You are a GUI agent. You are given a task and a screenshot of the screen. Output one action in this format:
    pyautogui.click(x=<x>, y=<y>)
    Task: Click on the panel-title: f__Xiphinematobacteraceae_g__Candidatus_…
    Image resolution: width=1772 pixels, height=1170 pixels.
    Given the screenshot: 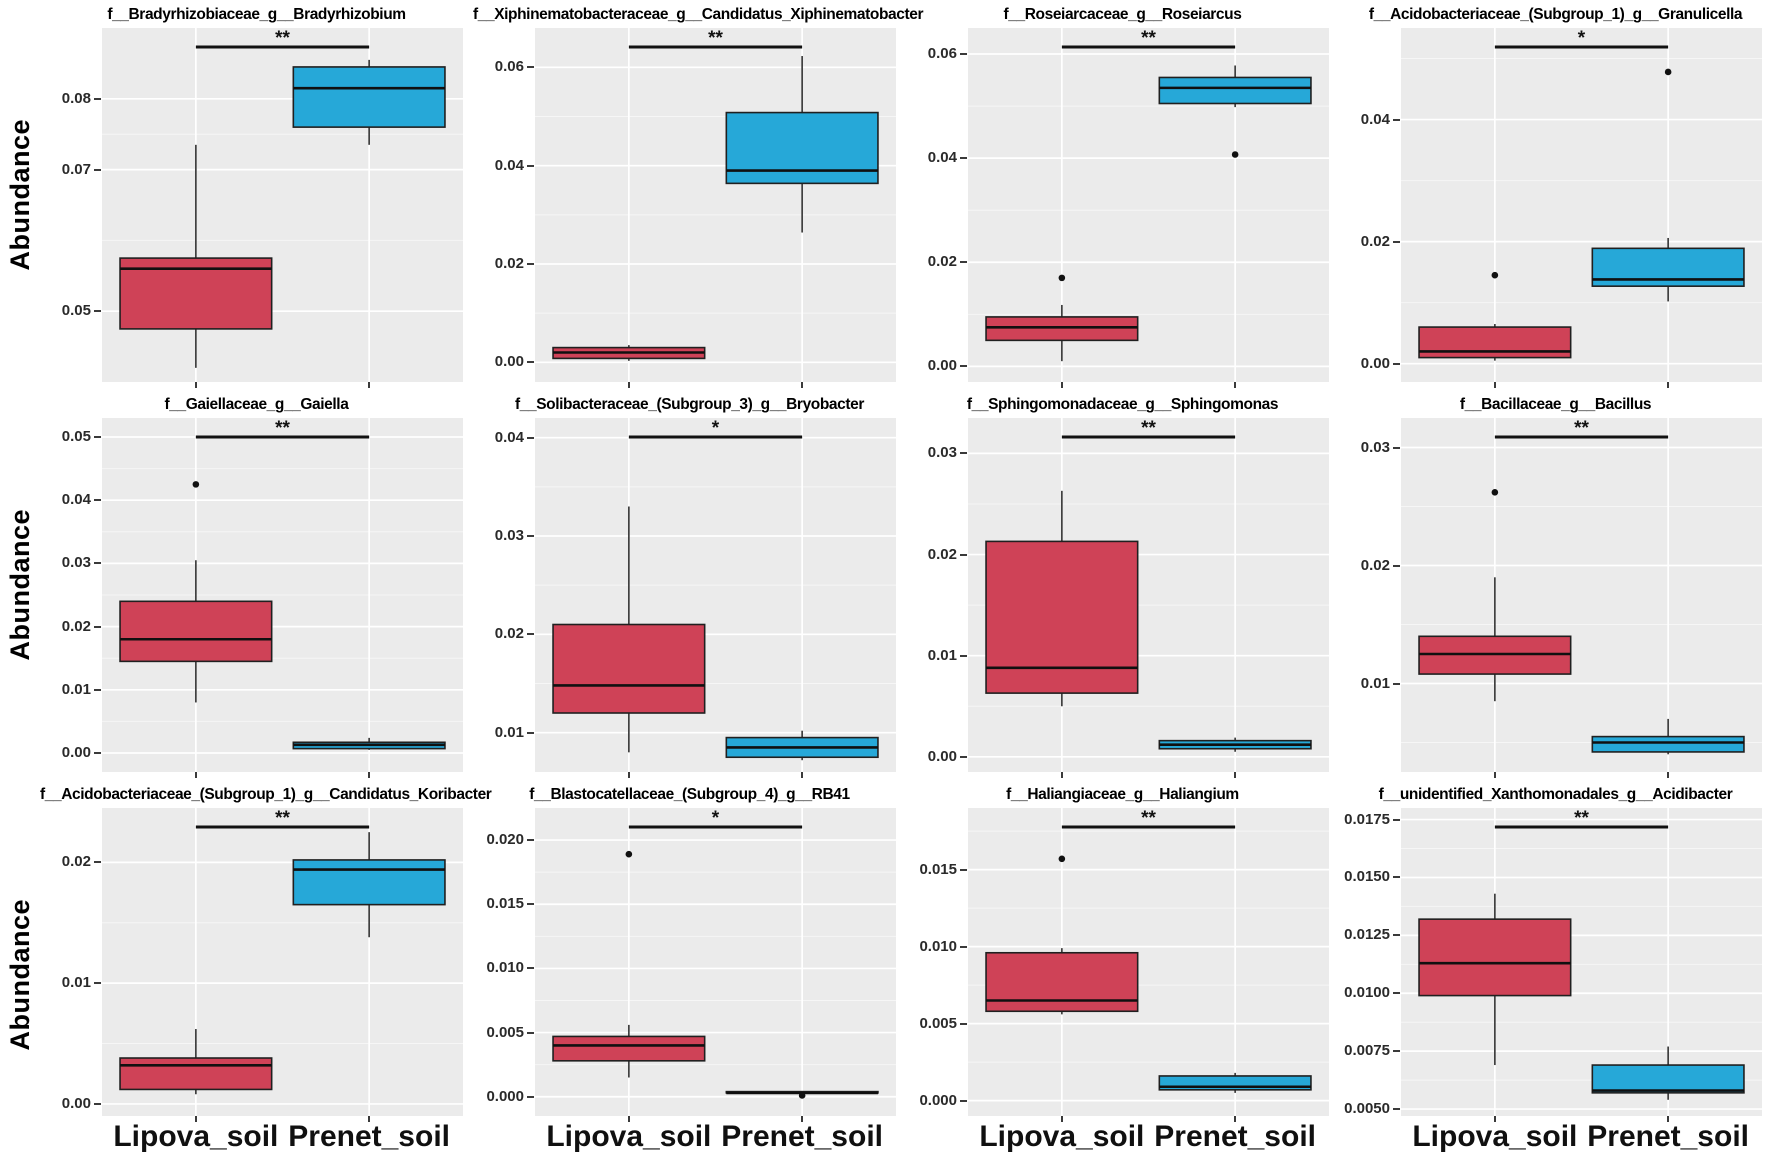 What is the action you would take?
    pyautogui.click(x=698, y=14)
    